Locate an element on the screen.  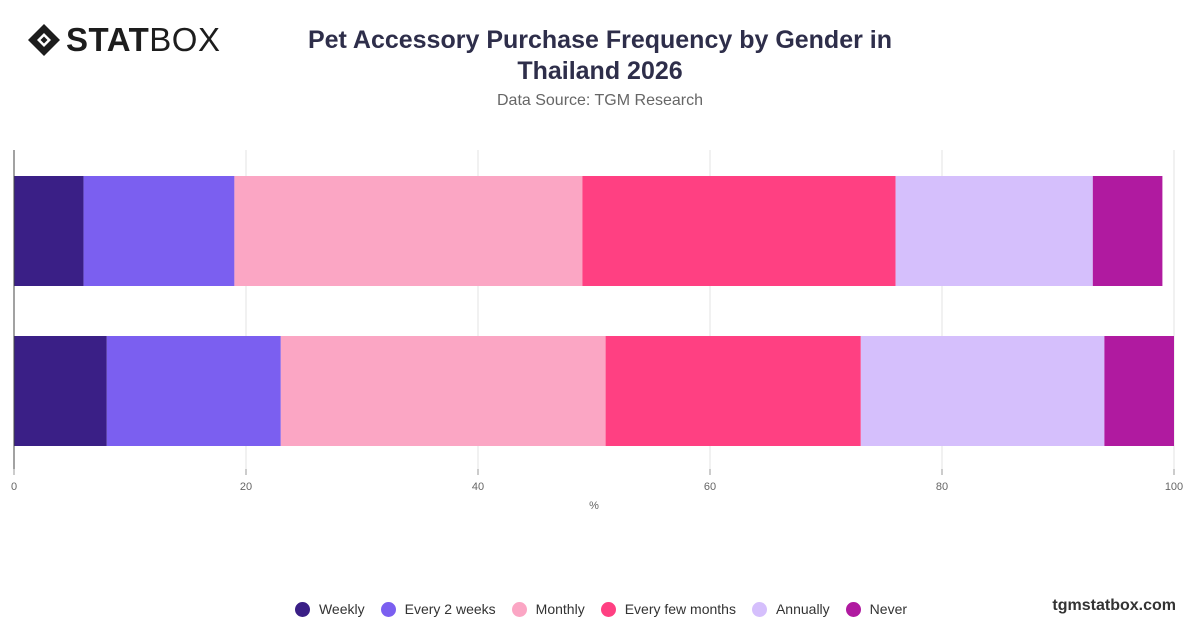
chart-subtitle: Data Source: TGM Research is located at coordinates (599, 100).